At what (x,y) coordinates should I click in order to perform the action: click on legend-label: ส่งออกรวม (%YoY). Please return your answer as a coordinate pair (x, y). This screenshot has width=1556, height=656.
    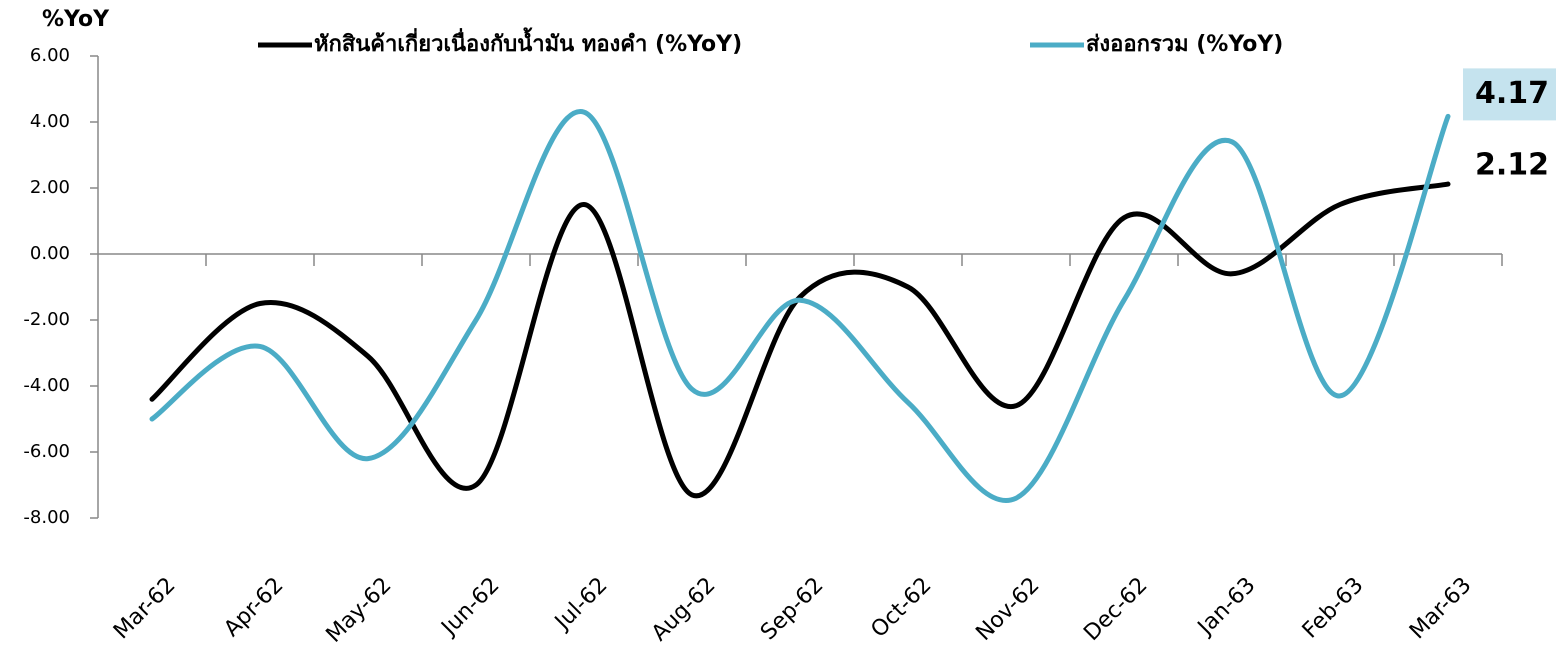
    Looking at the image, I should click on (1184, 44).